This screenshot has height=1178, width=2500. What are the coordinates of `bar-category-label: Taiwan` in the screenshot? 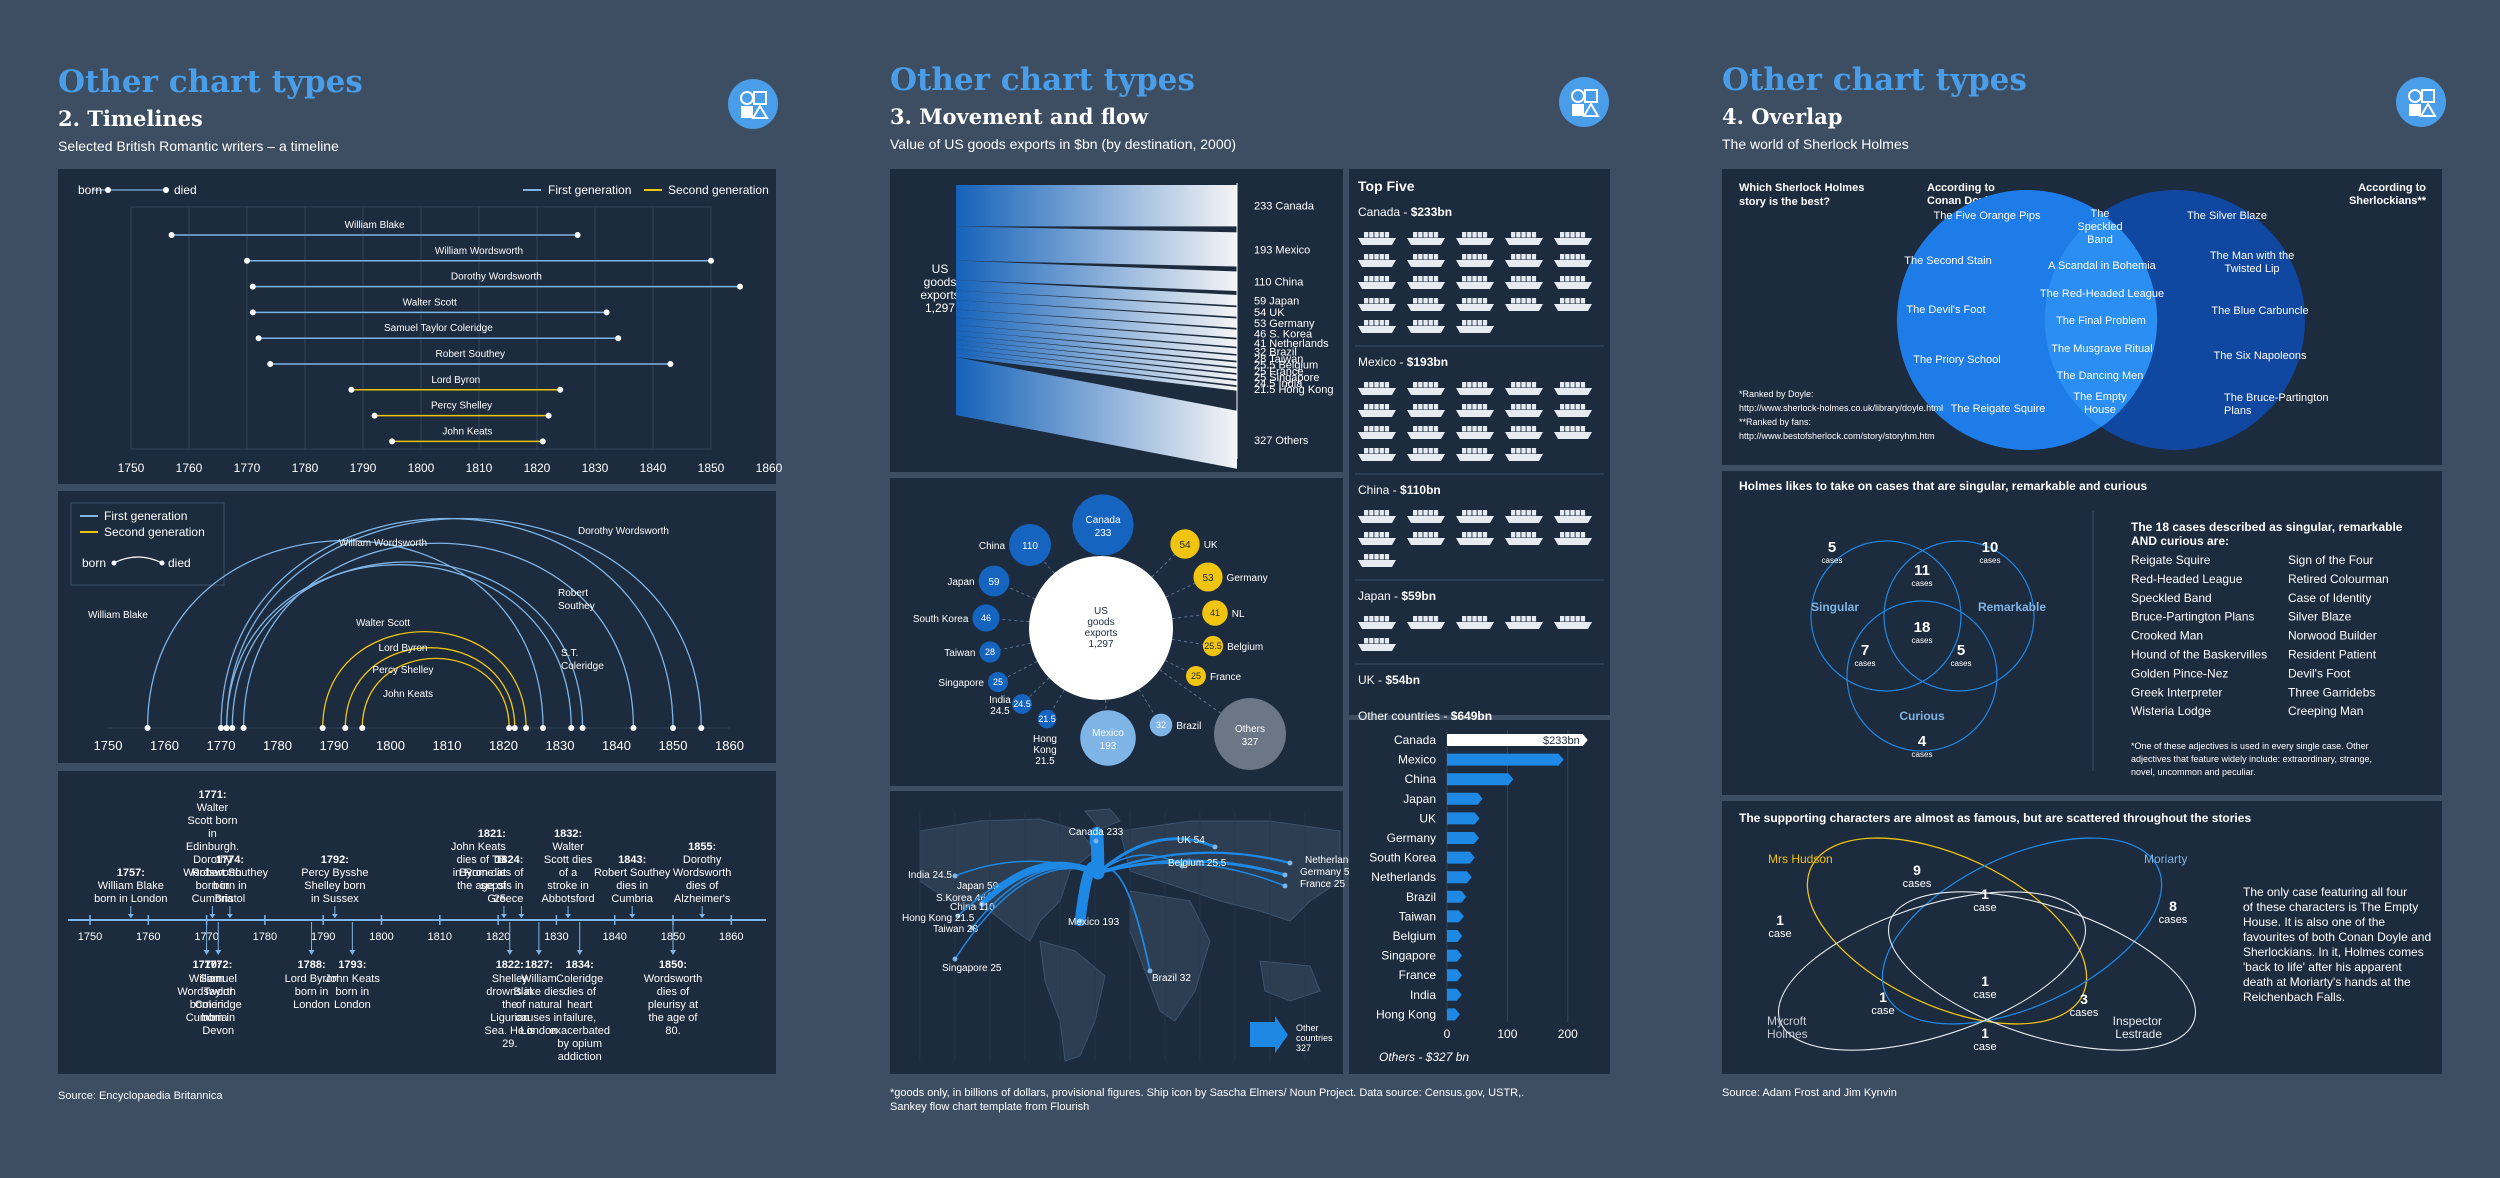 It's located at (1417, 916).